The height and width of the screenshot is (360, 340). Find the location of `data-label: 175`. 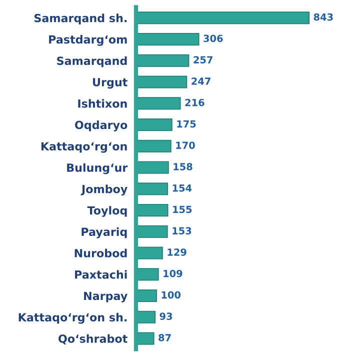

data-label: 175 is located at coordinates (186, 124).